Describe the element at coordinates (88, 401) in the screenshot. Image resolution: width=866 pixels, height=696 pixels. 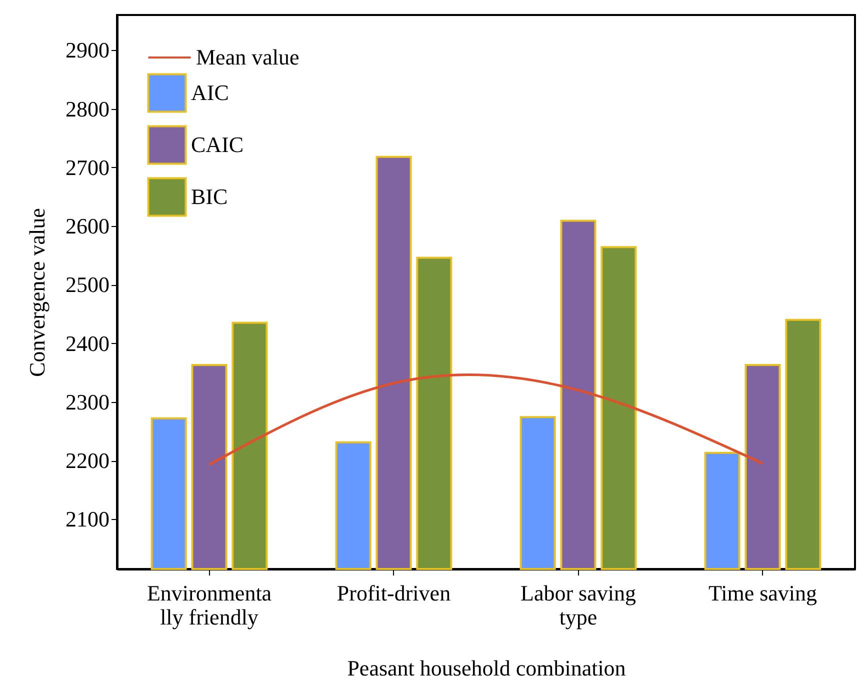
I see `y-tick-label: 2300` at that location.